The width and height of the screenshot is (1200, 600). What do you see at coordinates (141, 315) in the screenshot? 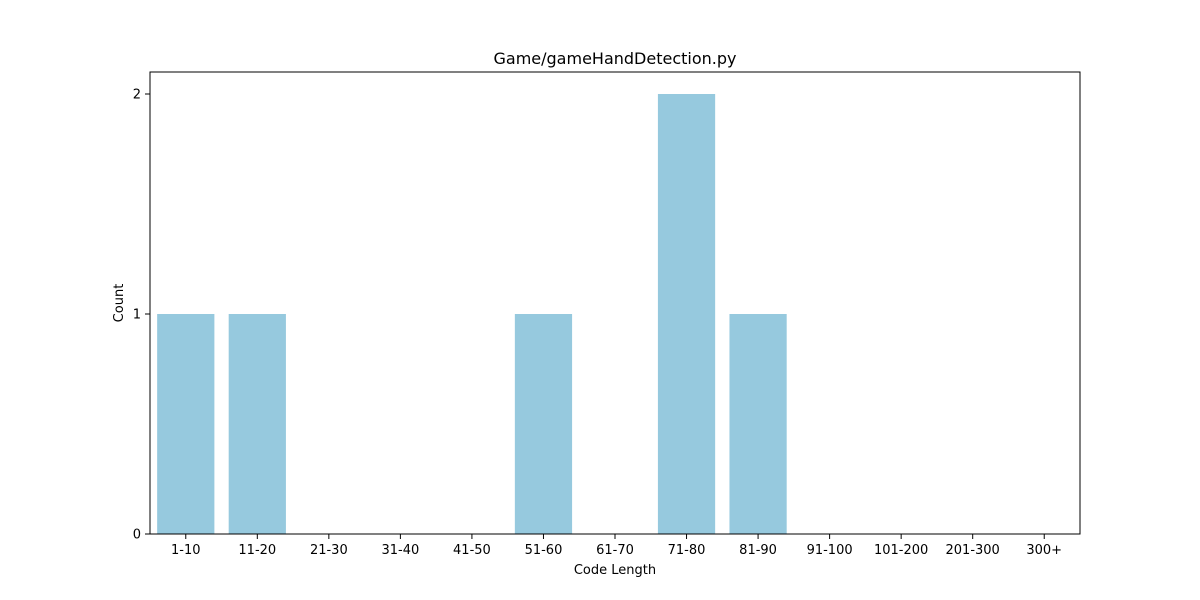
I see `y-axis-ticks: 0 1 2` at bounding box center [141, 315].